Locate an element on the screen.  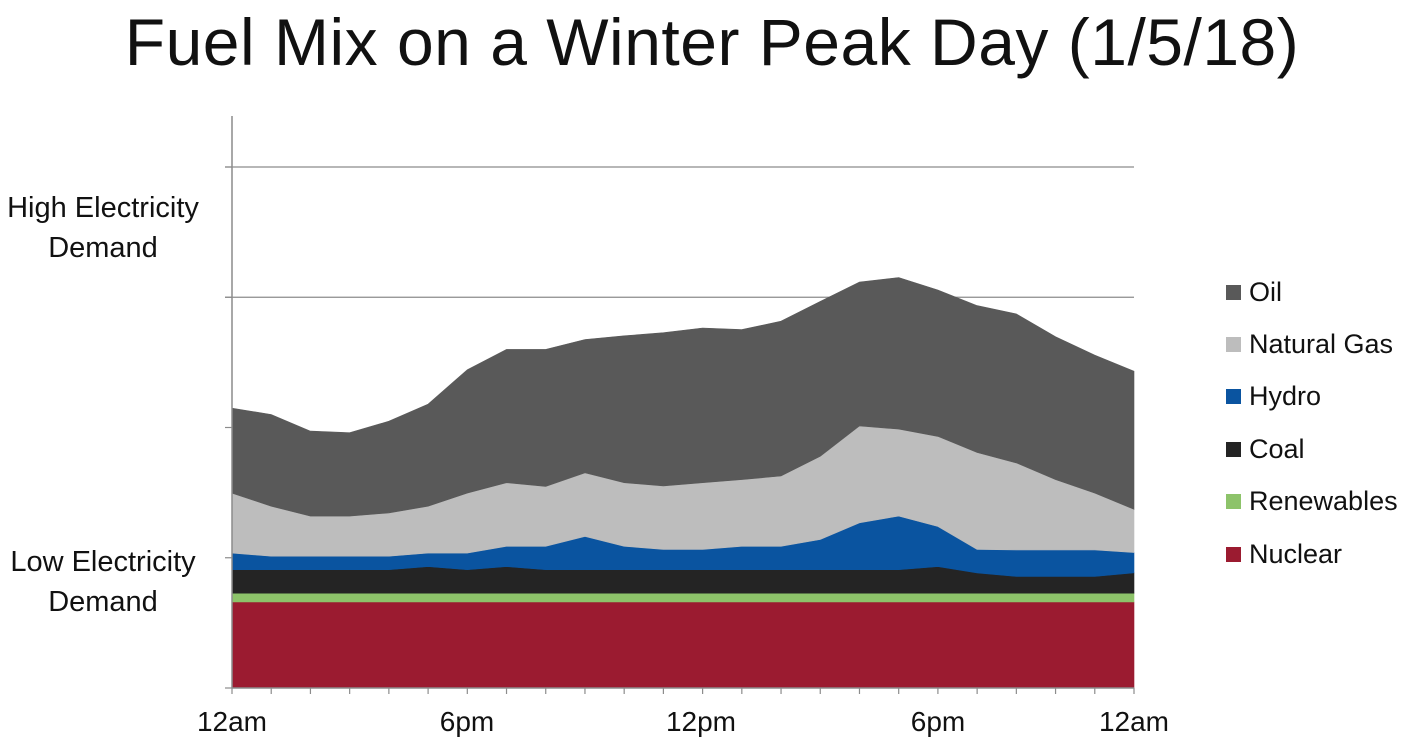
legend-label-renewables: Renewables is located at coordinates (1323, 501).